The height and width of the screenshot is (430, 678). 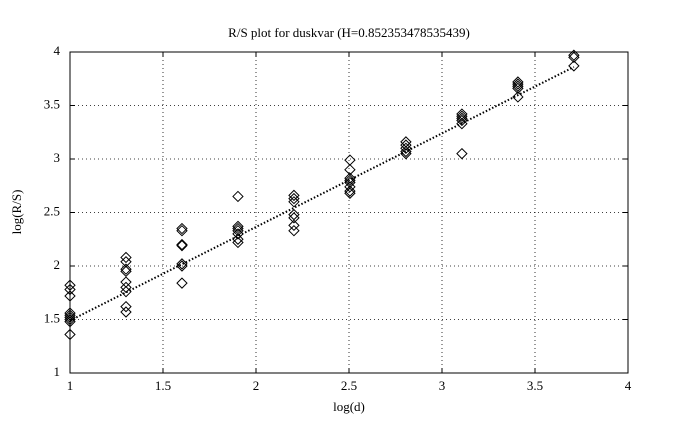 I want to click on y-tick-label: 1.5, so click(x=52, y=317).